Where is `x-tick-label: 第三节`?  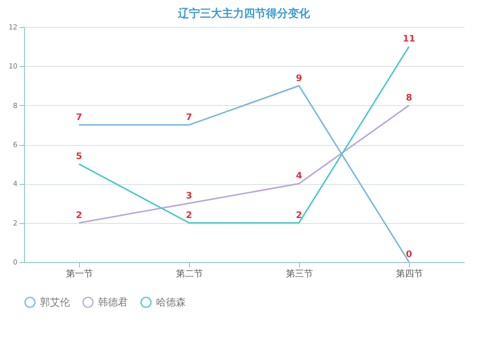
x-tick-label: 第三节 is located at coordinates (299, 274).